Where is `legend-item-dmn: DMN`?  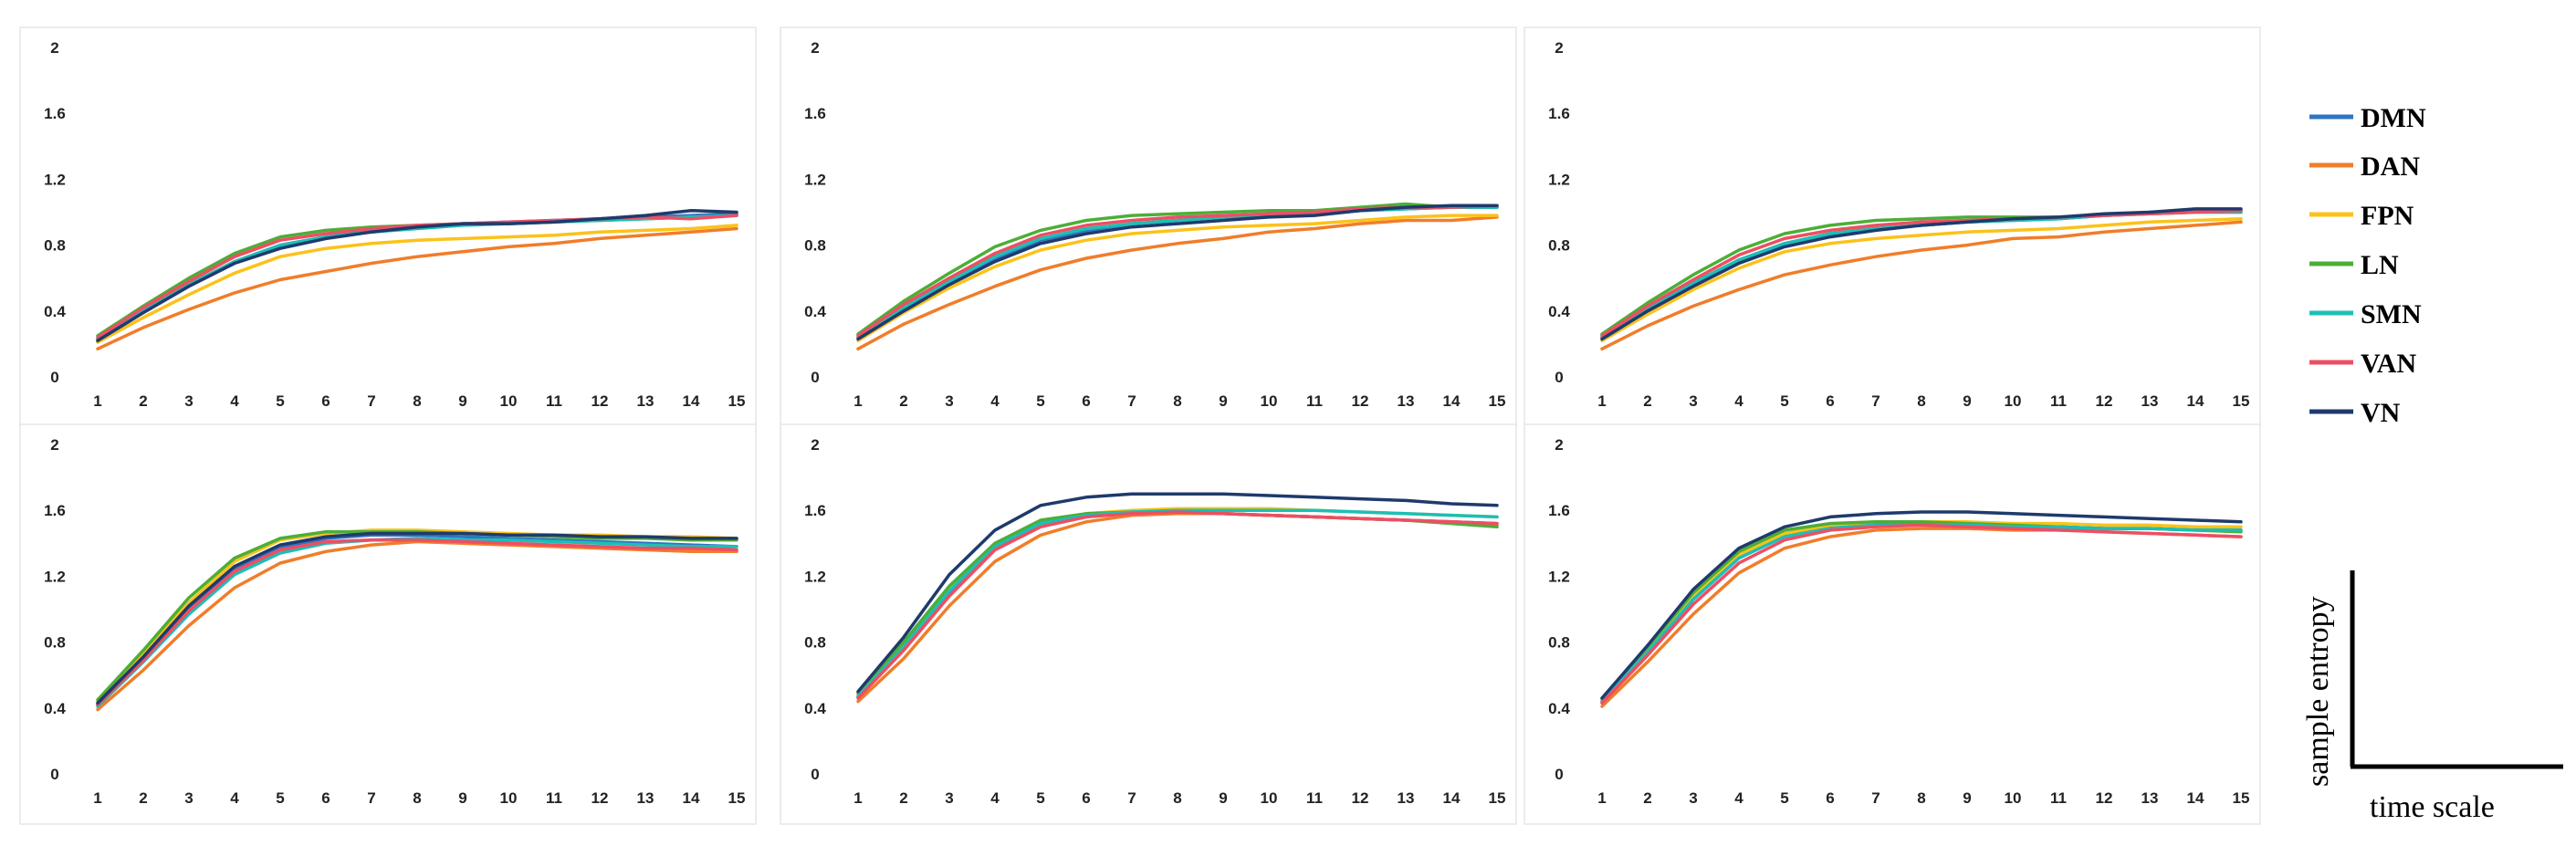
legend-item-dmn: DMN is located at coordinates (2367, 118).